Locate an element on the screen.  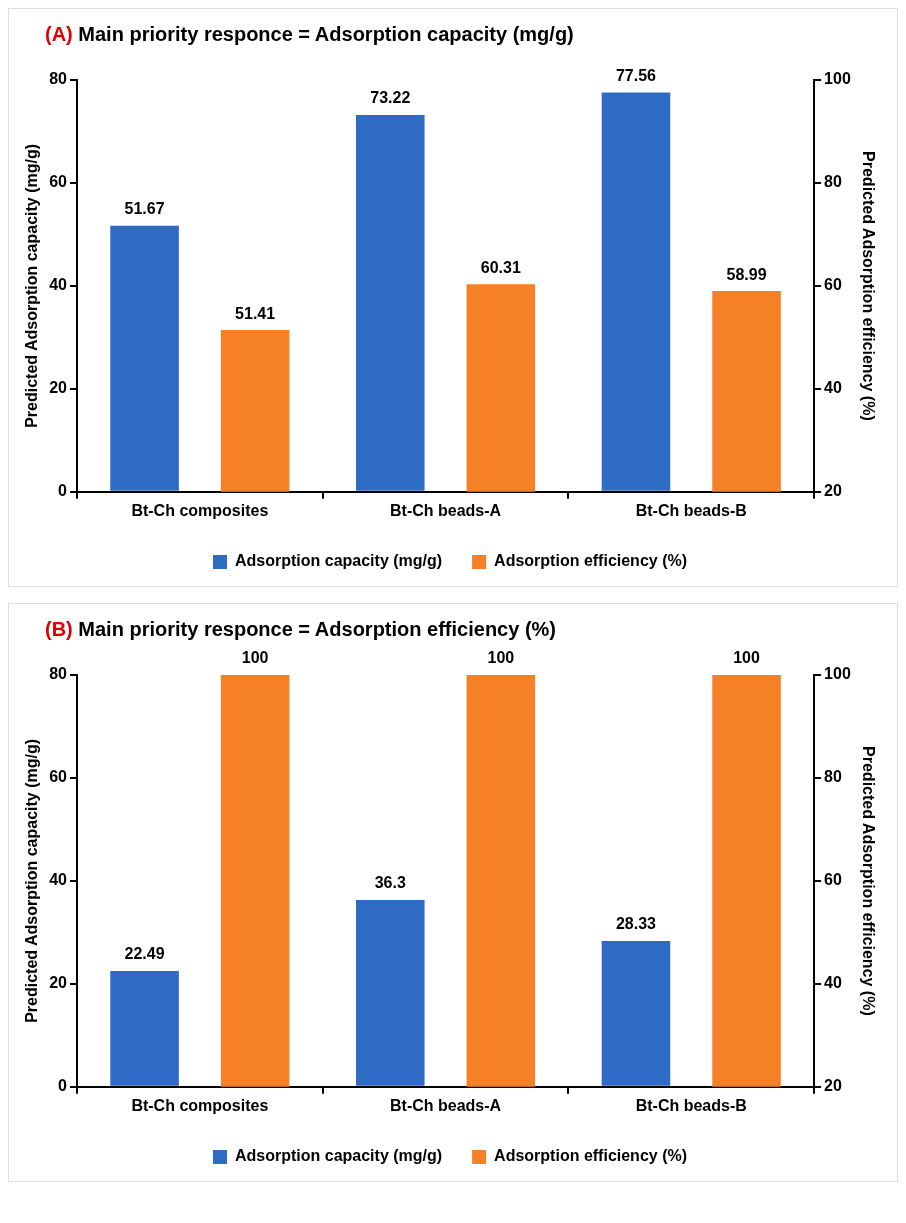
data-label: 60.31 is located at coordinates (500, 267).